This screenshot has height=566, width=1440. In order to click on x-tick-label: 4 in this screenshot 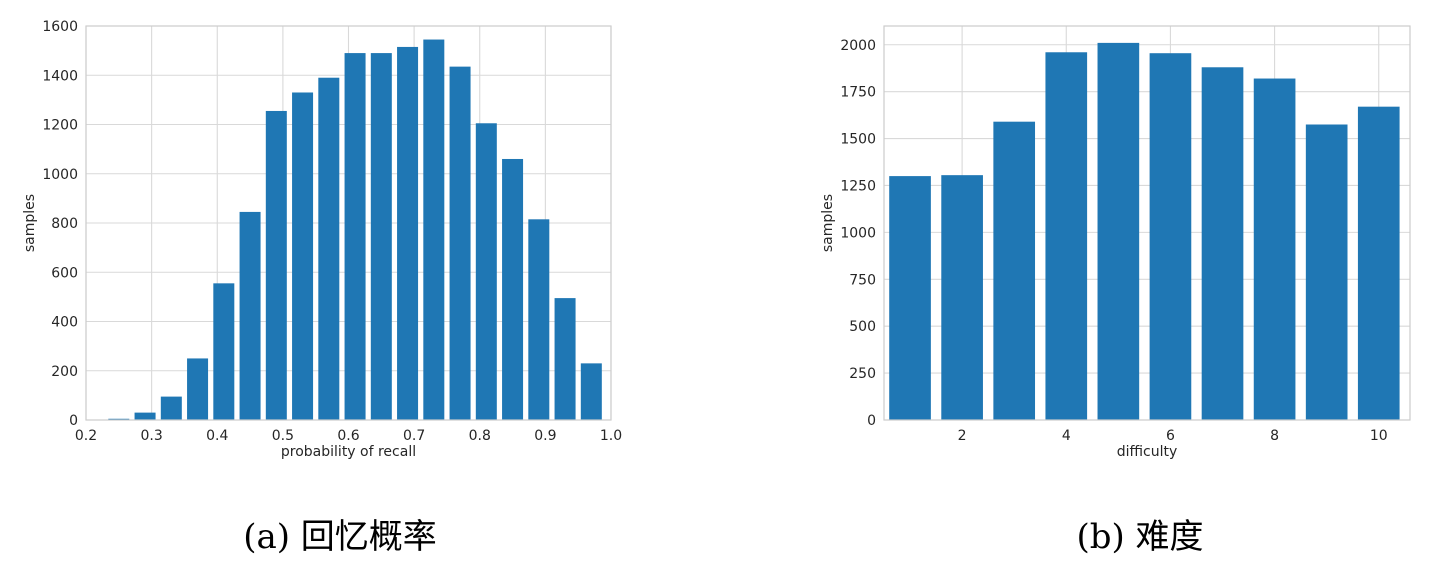, I will do `click(1066, 436)`.